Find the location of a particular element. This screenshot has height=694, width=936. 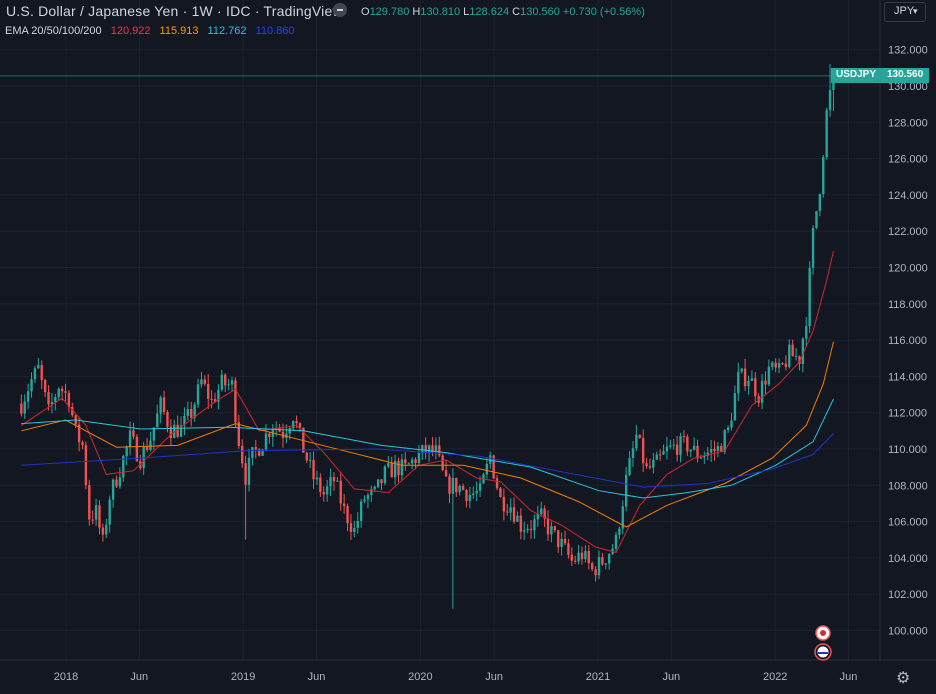

y-tick-label: 110.000 is located at coordinates (907, 450).